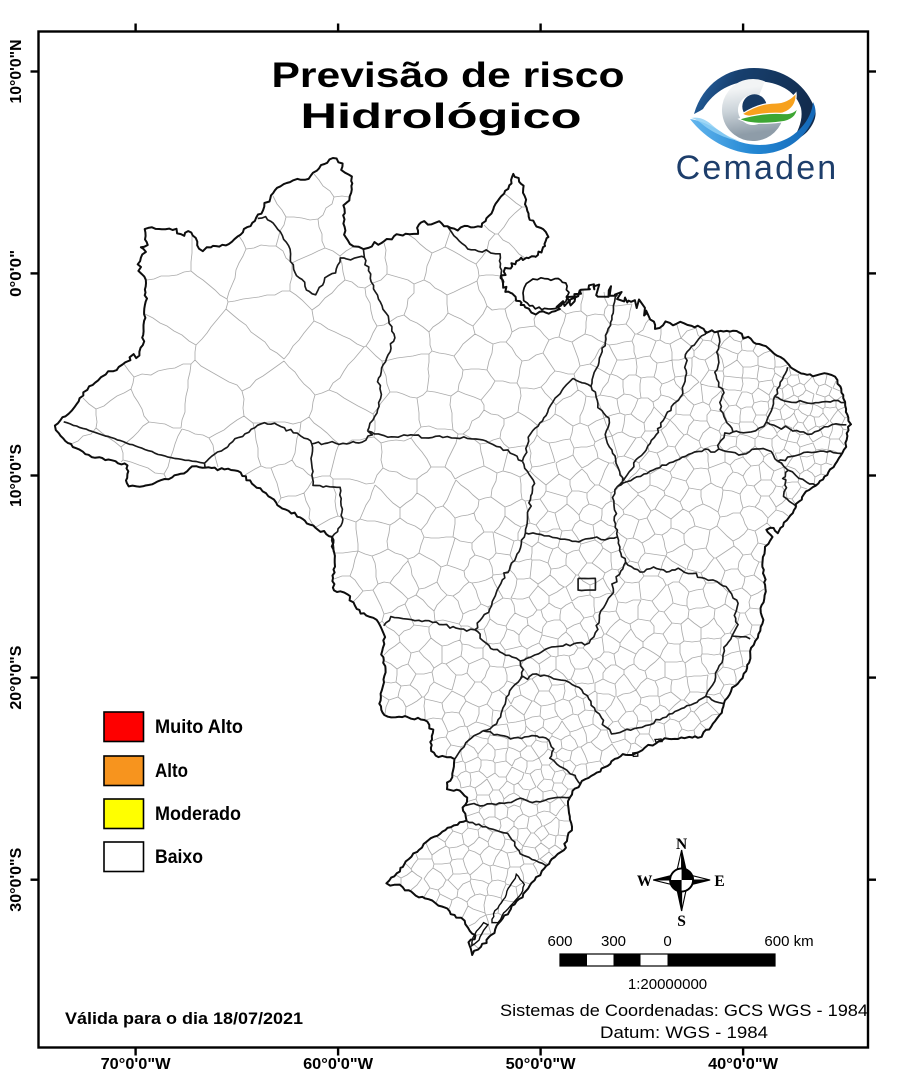 The height and width of the screenshot is (1080, 903). I want to click on svg-text: 10°0'0"S, so click(16, 475).